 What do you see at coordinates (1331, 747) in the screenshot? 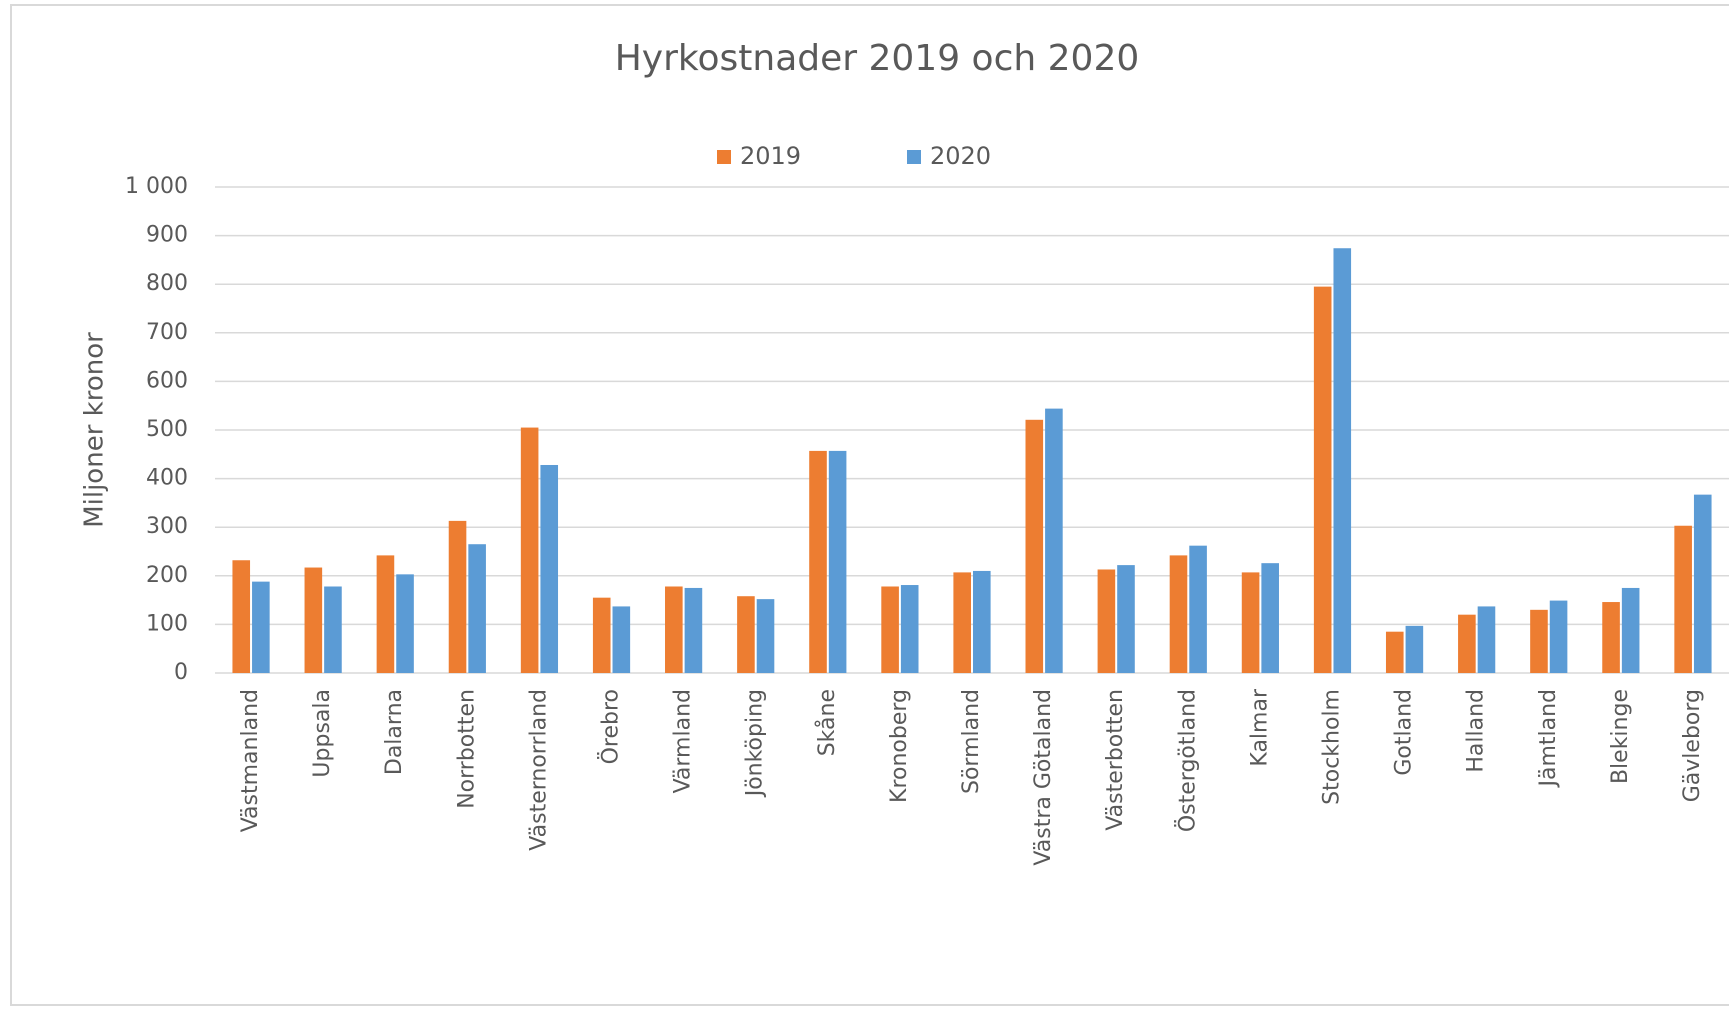
I see `x-tick-label: Stockholm` at bounding box center [1331, 747].